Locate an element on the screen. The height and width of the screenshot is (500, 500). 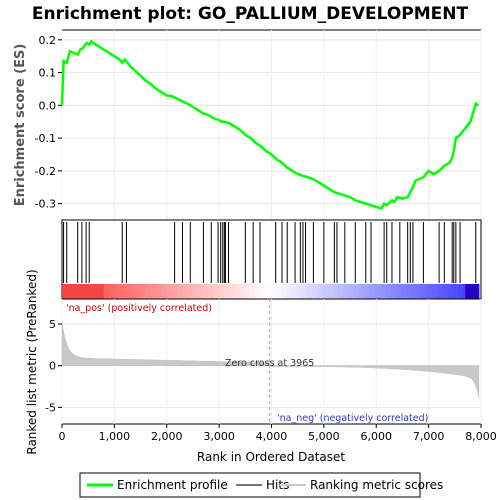
ranked-tick-label: 0 is located at coordinates (52, 366).